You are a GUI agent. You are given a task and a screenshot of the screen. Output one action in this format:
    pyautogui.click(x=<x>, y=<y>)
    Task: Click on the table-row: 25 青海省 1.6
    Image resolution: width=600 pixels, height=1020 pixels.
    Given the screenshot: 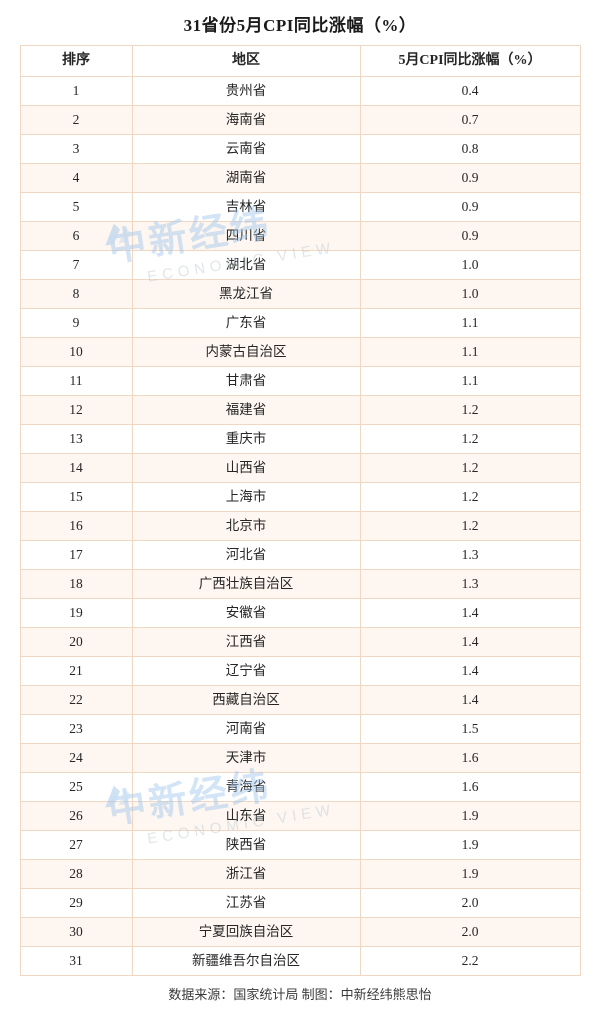 What is the action you would take?
    pyautogui.click(x=300, y=787)
    